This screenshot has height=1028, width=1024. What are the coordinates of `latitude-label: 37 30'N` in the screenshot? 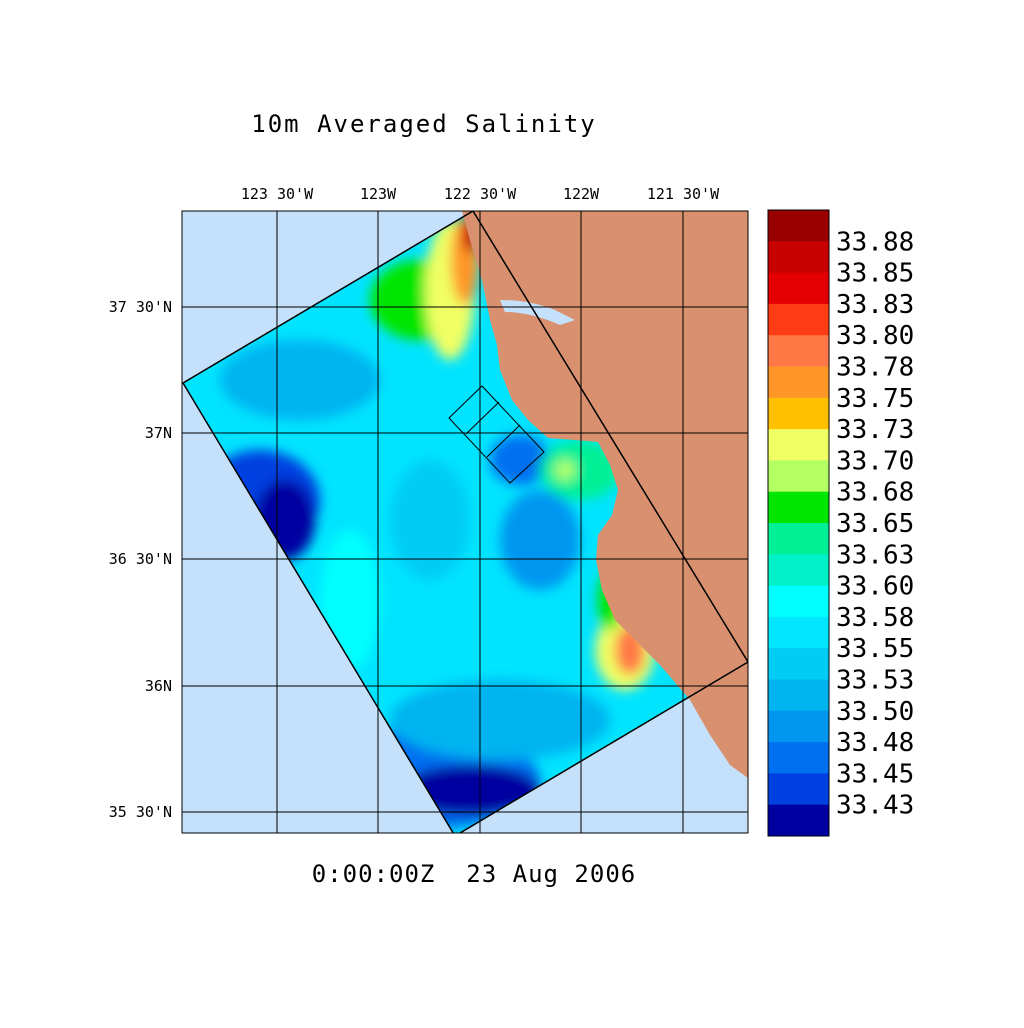 It's located at (140, 307).